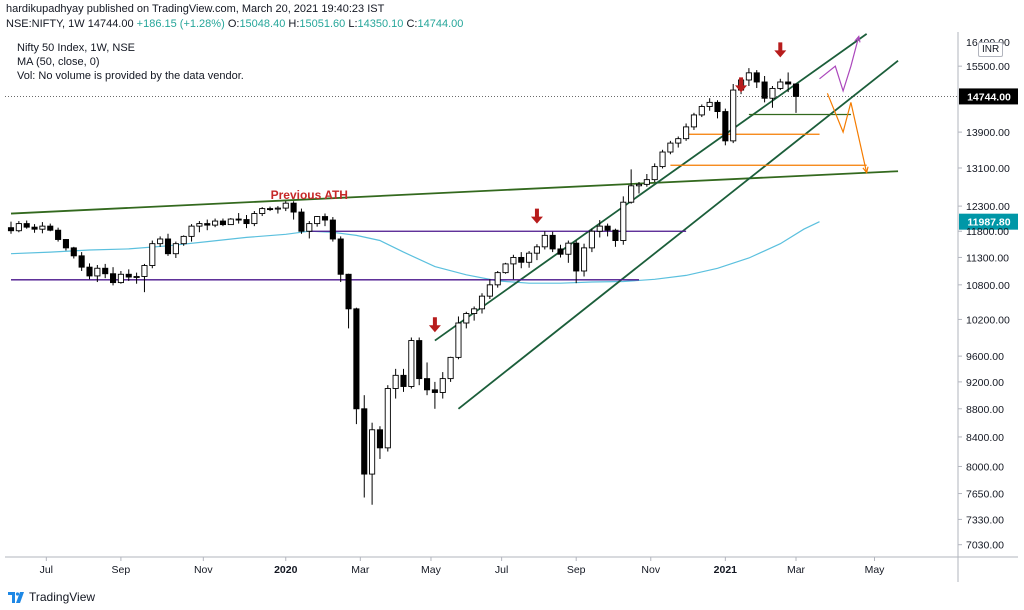  Describe the element at coordinates (46, 570) in the screenshot. I see `x-tick-label: Jul` at that location.